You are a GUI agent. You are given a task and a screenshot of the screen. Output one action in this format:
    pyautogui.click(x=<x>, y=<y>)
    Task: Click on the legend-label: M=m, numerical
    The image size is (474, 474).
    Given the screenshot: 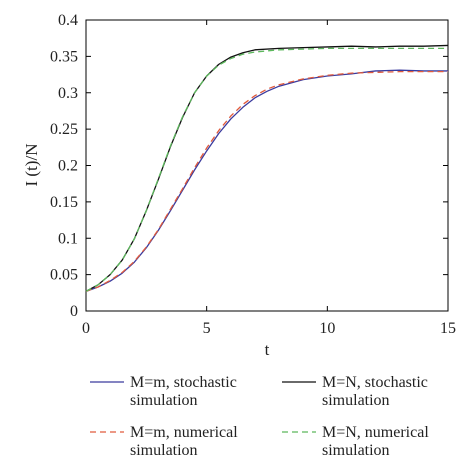 What is the action you would take?
    pyautogui.click(x=184, y=432)
    